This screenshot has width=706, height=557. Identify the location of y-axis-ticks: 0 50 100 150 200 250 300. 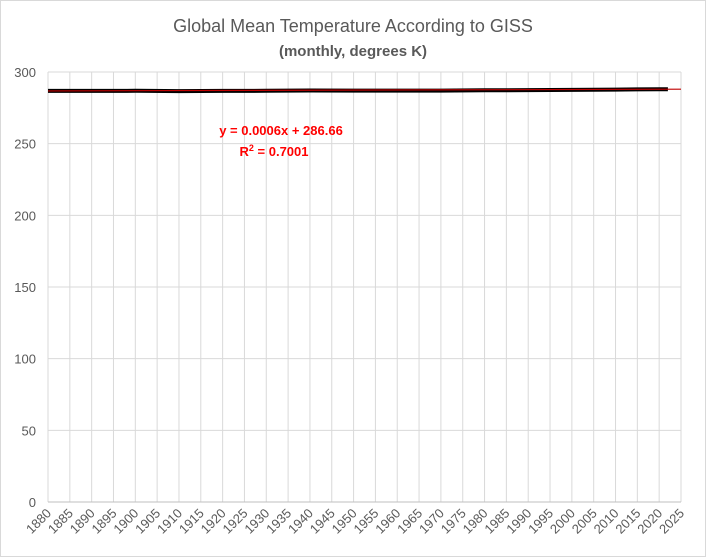
(25, 287).